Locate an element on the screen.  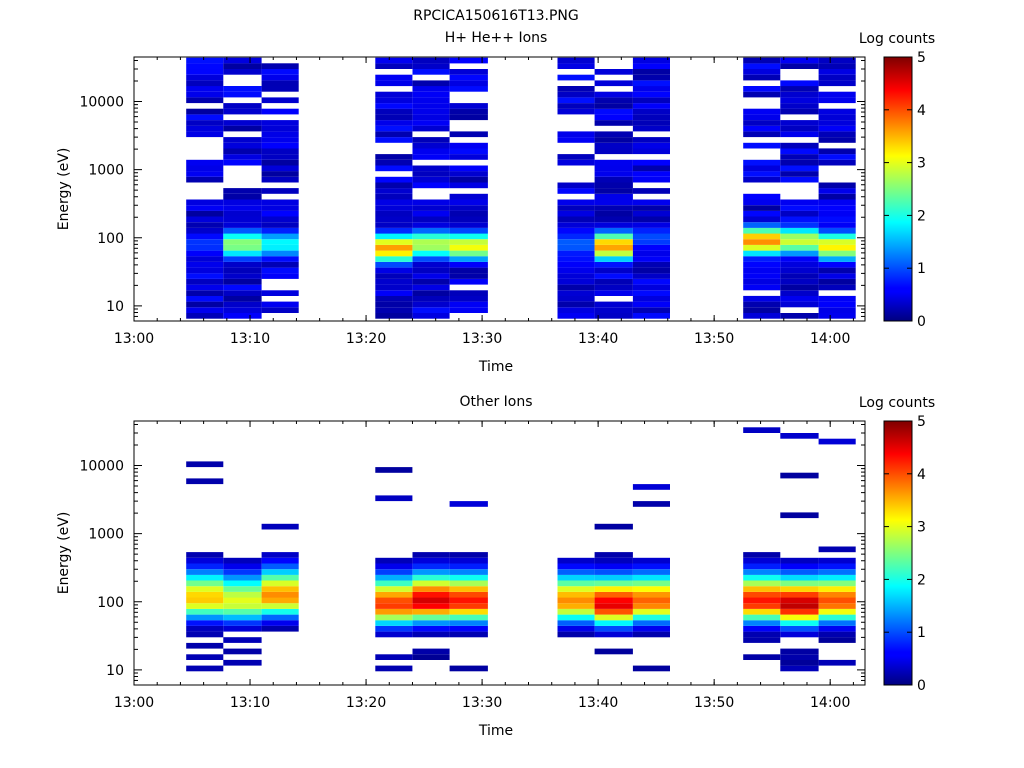
x-tick-label: 13:40 is located at coordinates (598, 703).